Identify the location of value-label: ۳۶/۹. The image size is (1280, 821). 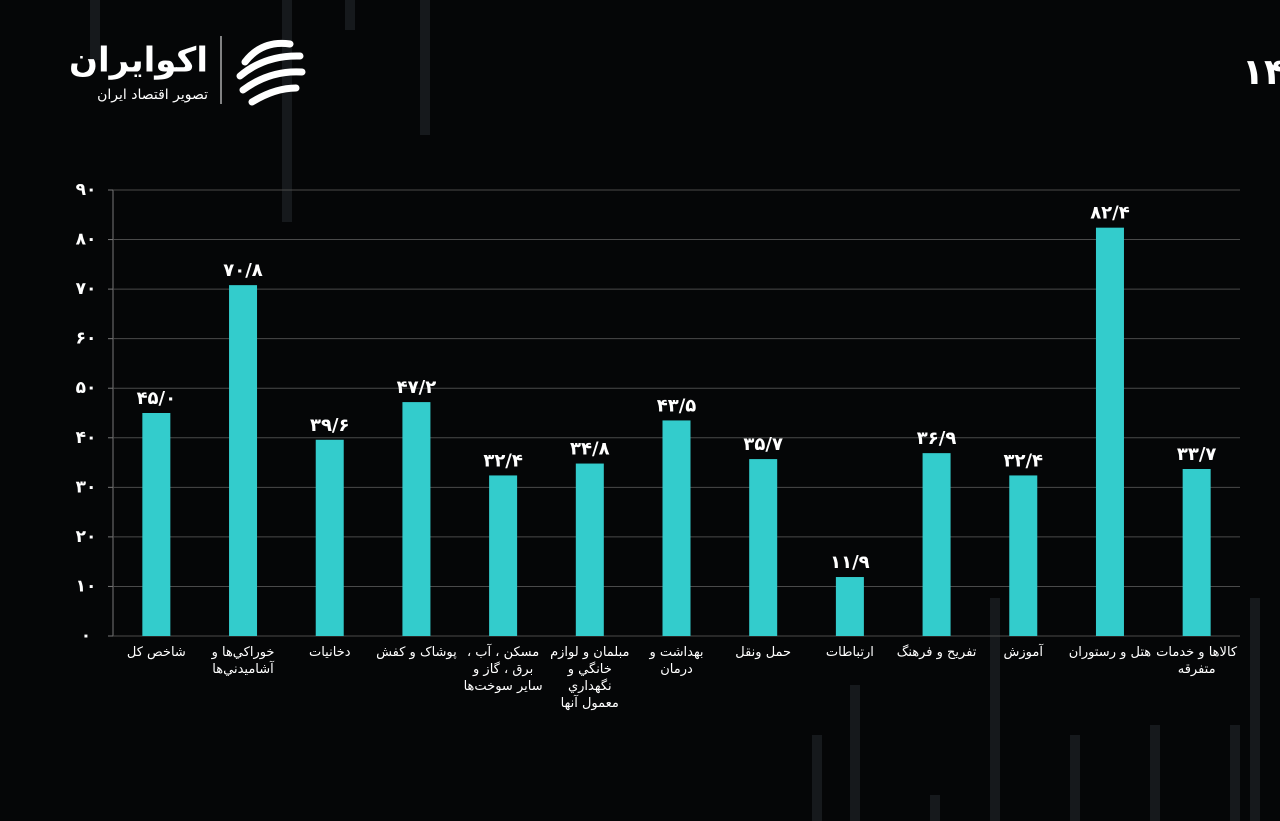
(937, 438).